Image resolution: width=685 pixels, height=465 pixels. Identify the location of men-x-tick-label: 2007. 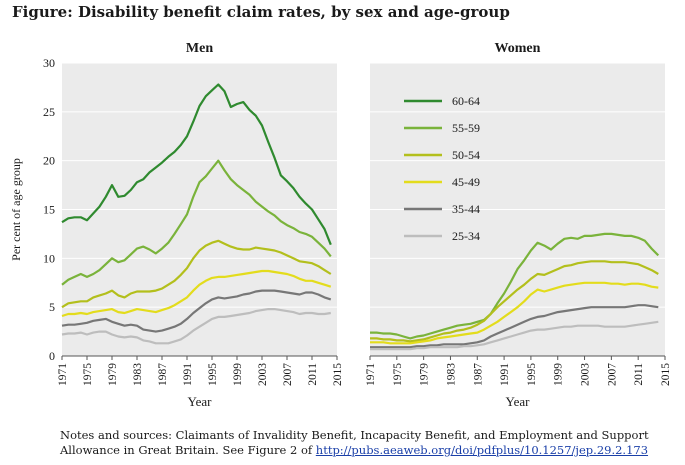
(288, 374).